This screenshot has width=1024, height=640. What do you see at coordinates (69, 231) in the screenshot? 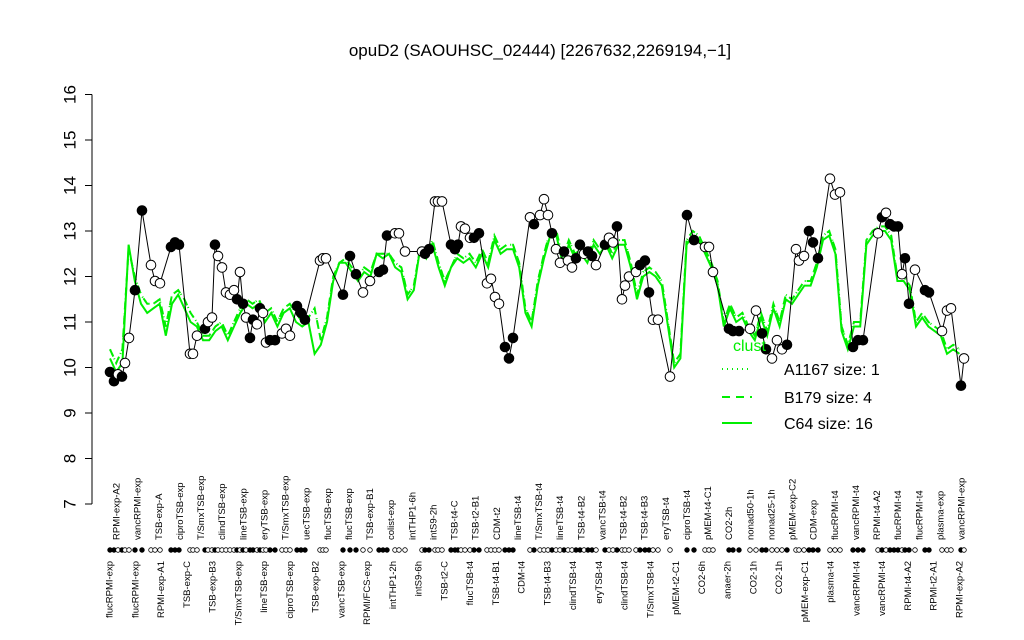
I see `y-tick-label: 13` at bounding box center [69, 231].